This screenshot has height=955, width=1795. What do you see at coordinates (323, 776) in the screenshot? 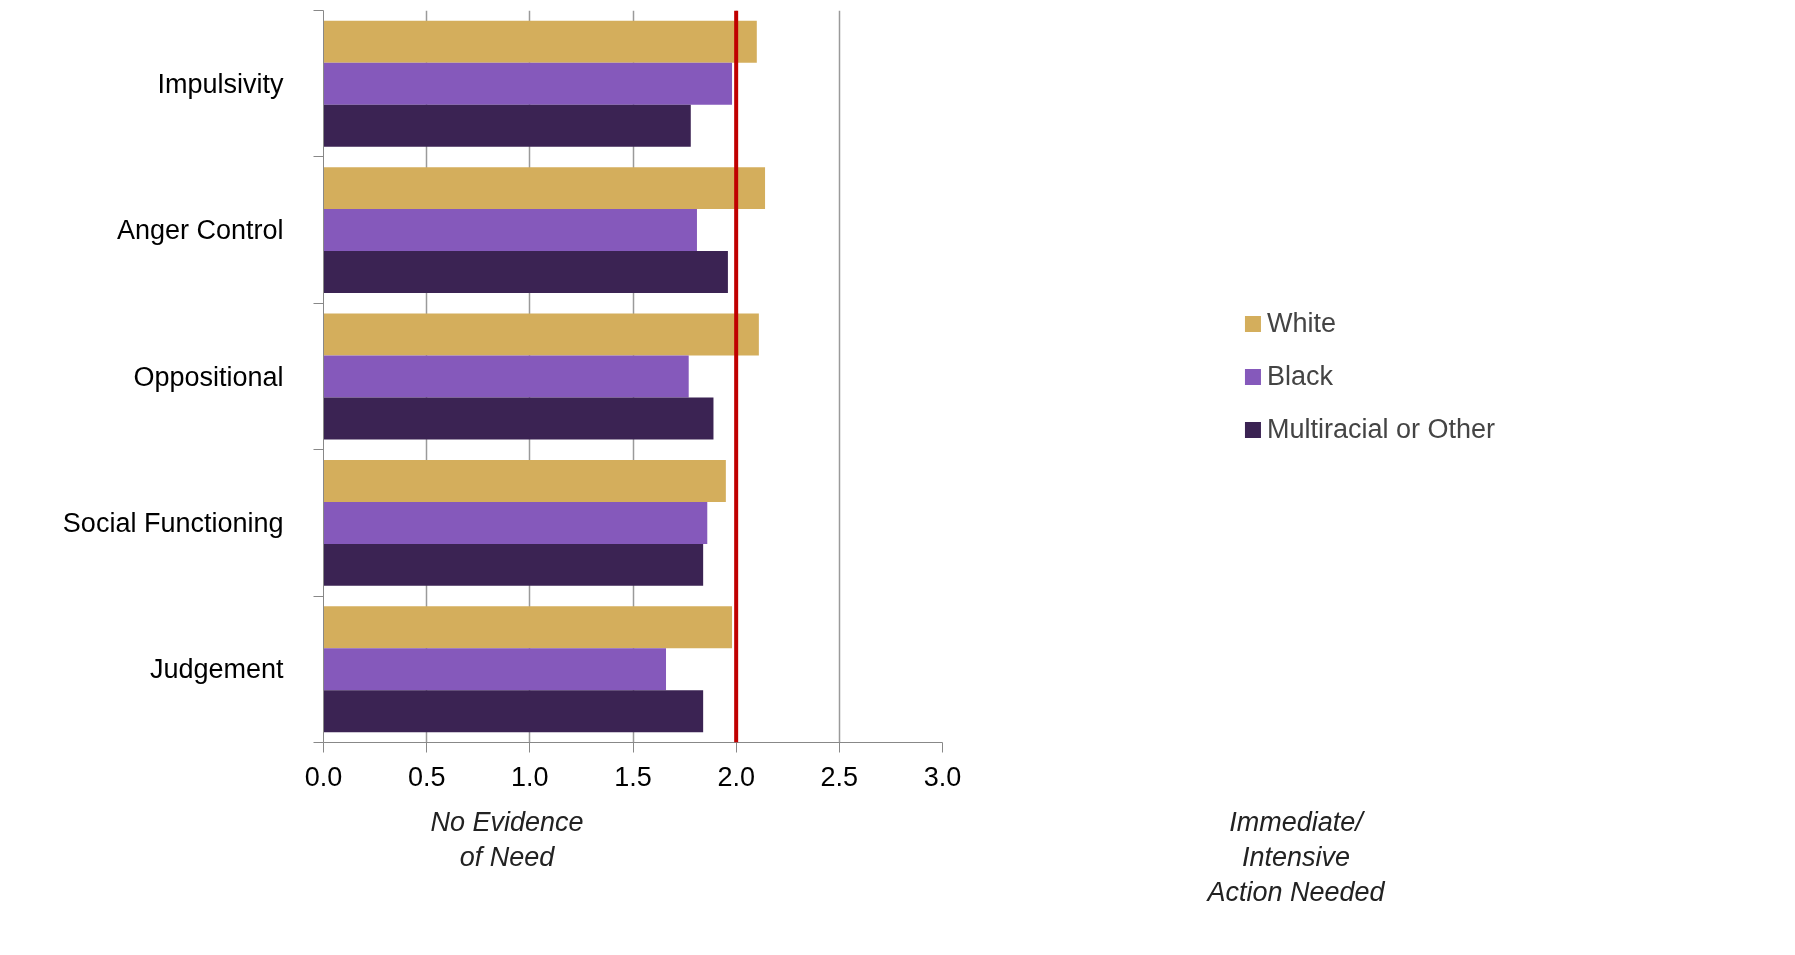
I see `x-tick-label: 0.0` at bounding box center [323, 776].